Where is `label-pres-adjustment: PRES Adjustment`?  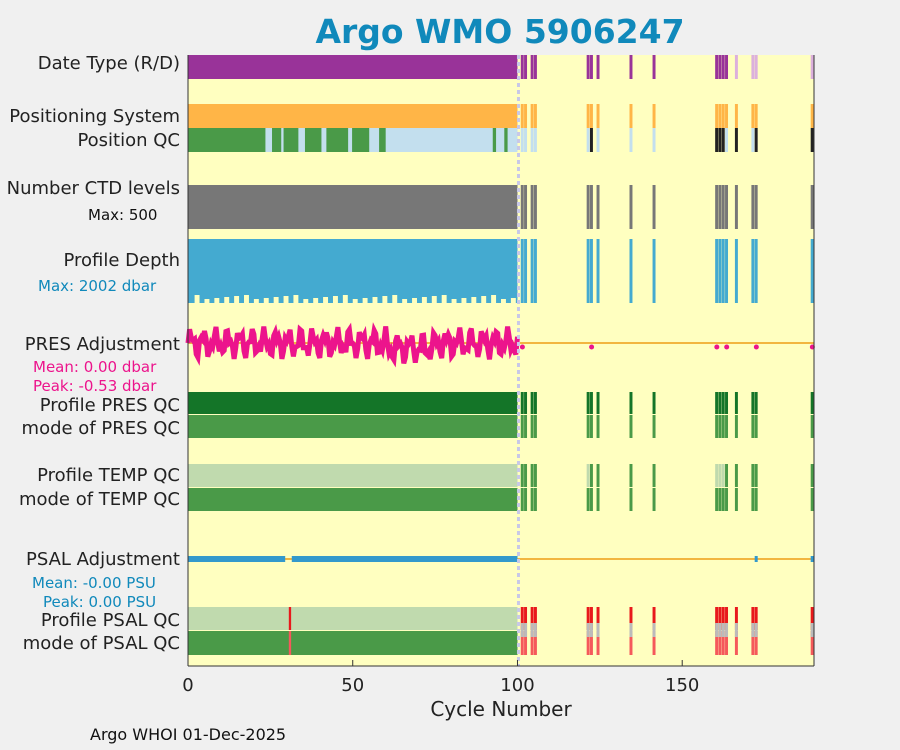 label-pres-adjustment: PRES Adjustment is located at coordinates (102, 344).